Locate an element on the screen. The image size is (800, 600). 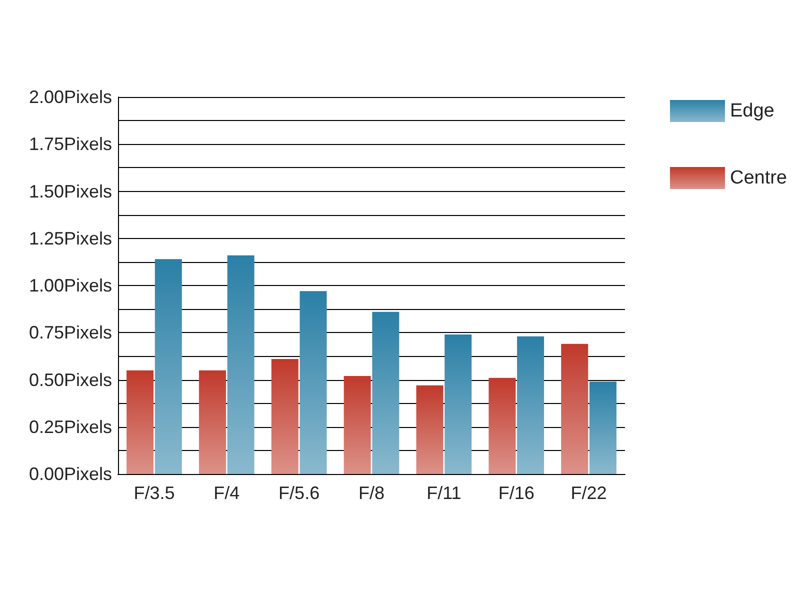
x-tick-label: F/5.6 is located at coordinates (299, 493).